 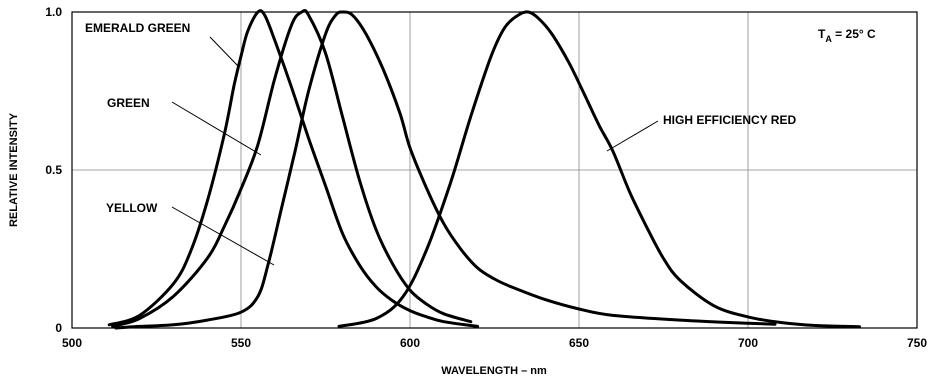 What do you see at coordinates (53, 12) in the screenshot?
I see `y-tick-label: 1.0` at bounding box center [53, 12].